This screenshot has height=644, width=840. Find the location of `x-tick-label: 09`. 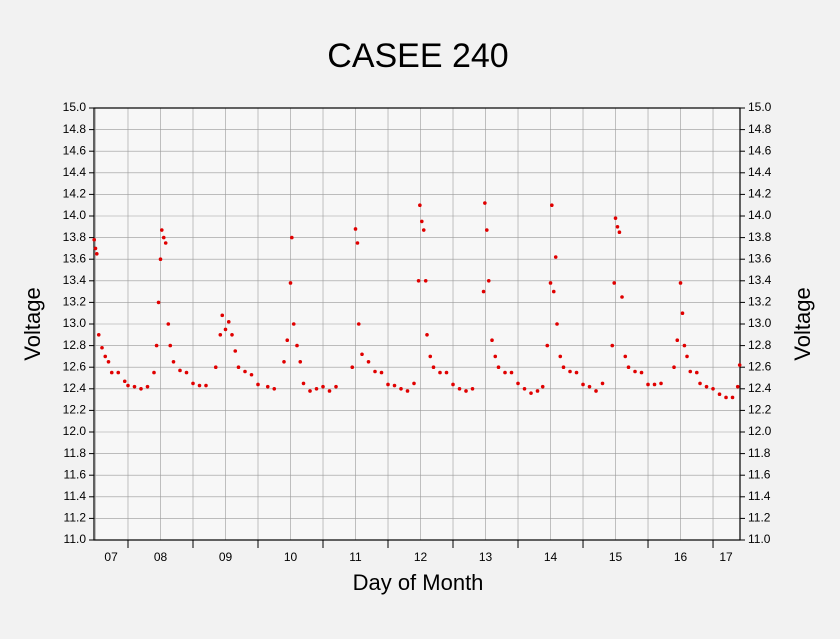

x-tick-label: 09 is located at coordinates (226, 557).